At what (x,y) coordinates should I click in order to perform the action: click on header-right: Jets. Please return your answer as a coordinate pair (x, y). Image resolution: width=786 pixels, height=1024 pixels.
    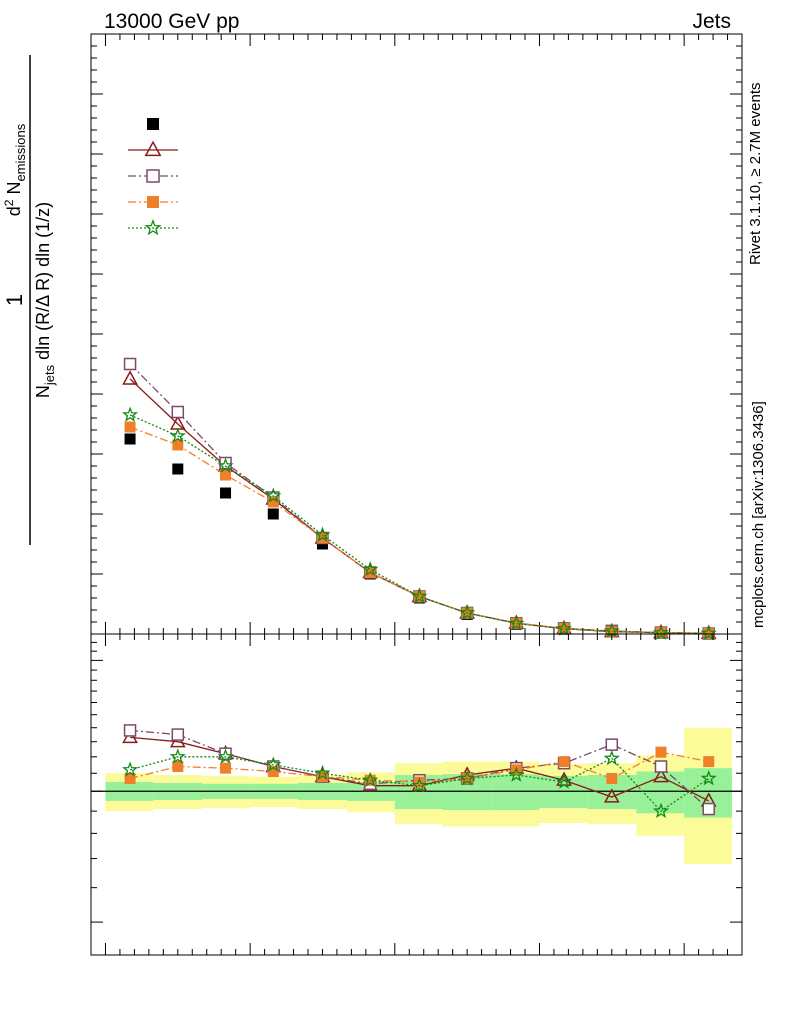
    Looking at the image, I should click on (711, 21).